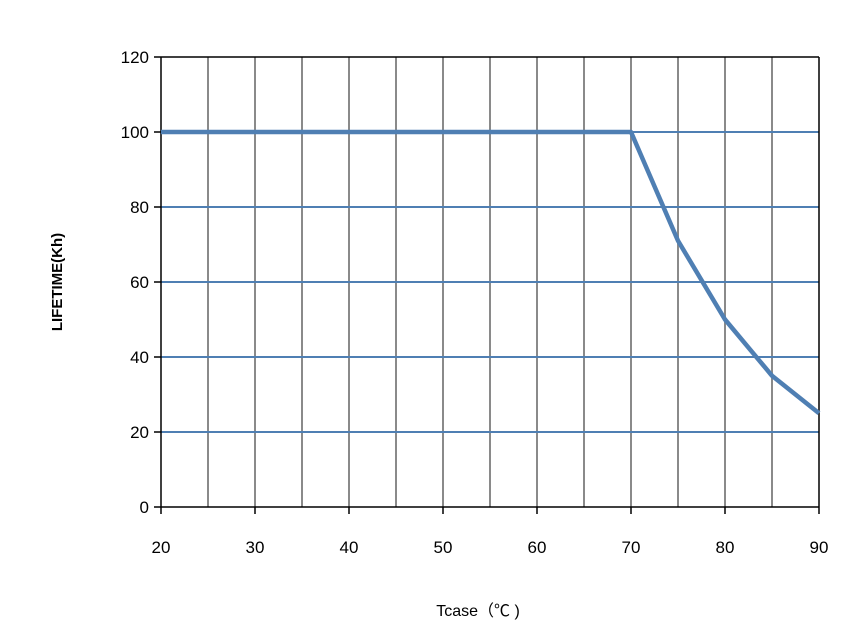  I want to click on x-tick-label: 30, so click(255, 547).